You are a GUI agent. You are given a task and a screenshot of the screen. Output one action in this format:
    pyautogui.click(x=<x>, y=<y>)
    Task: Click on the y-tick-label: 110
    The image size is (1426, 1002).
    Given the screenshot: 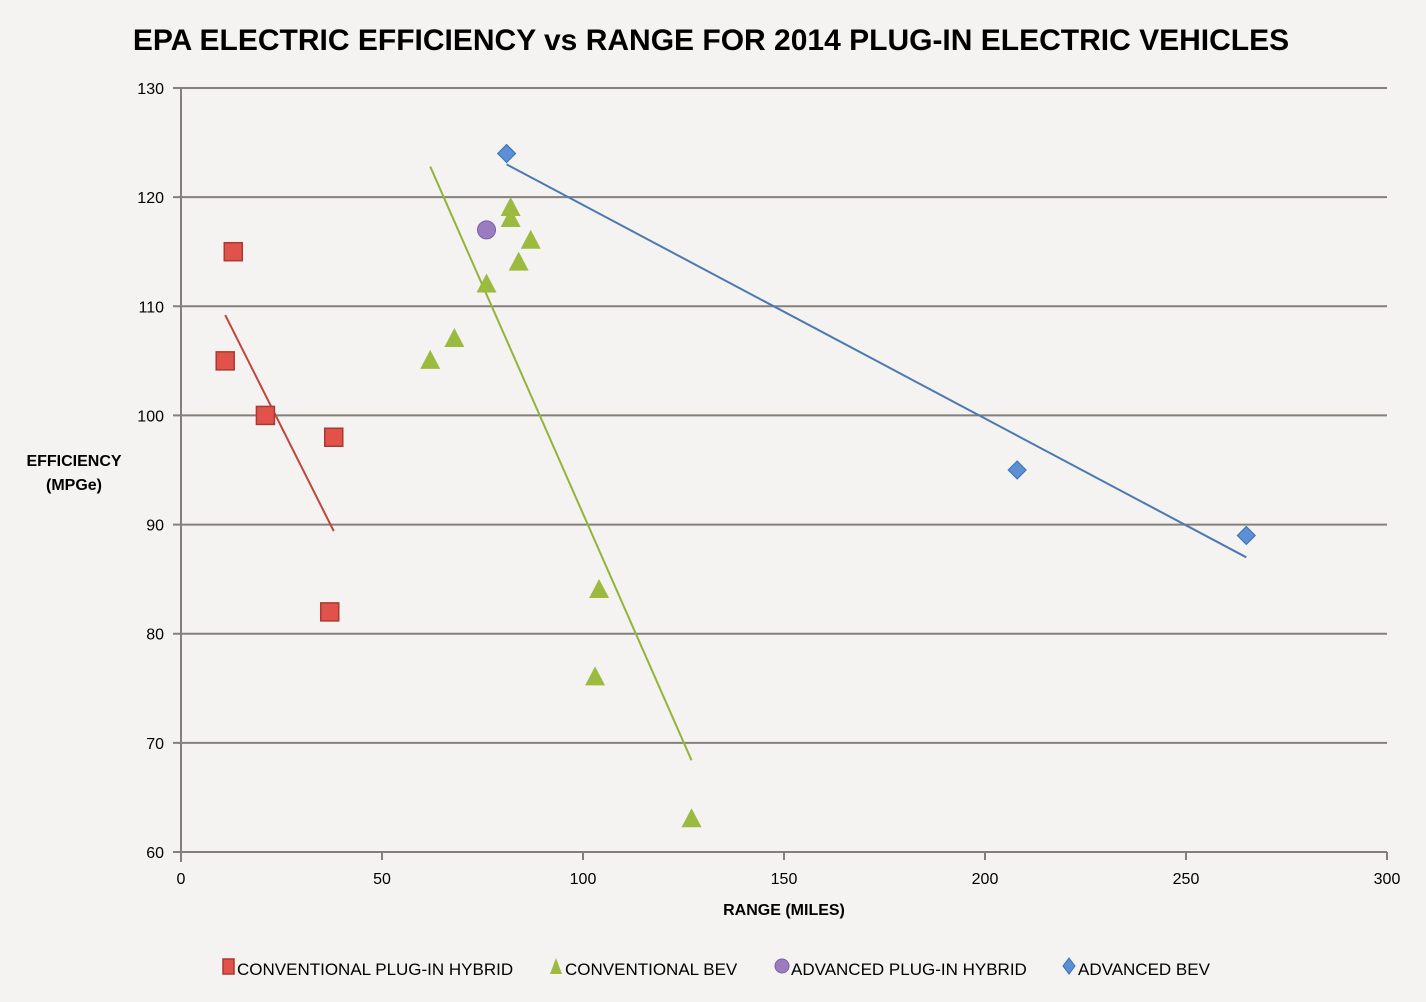 What is the action you would take?
    pyautogui.click(x=151, y=307)
    